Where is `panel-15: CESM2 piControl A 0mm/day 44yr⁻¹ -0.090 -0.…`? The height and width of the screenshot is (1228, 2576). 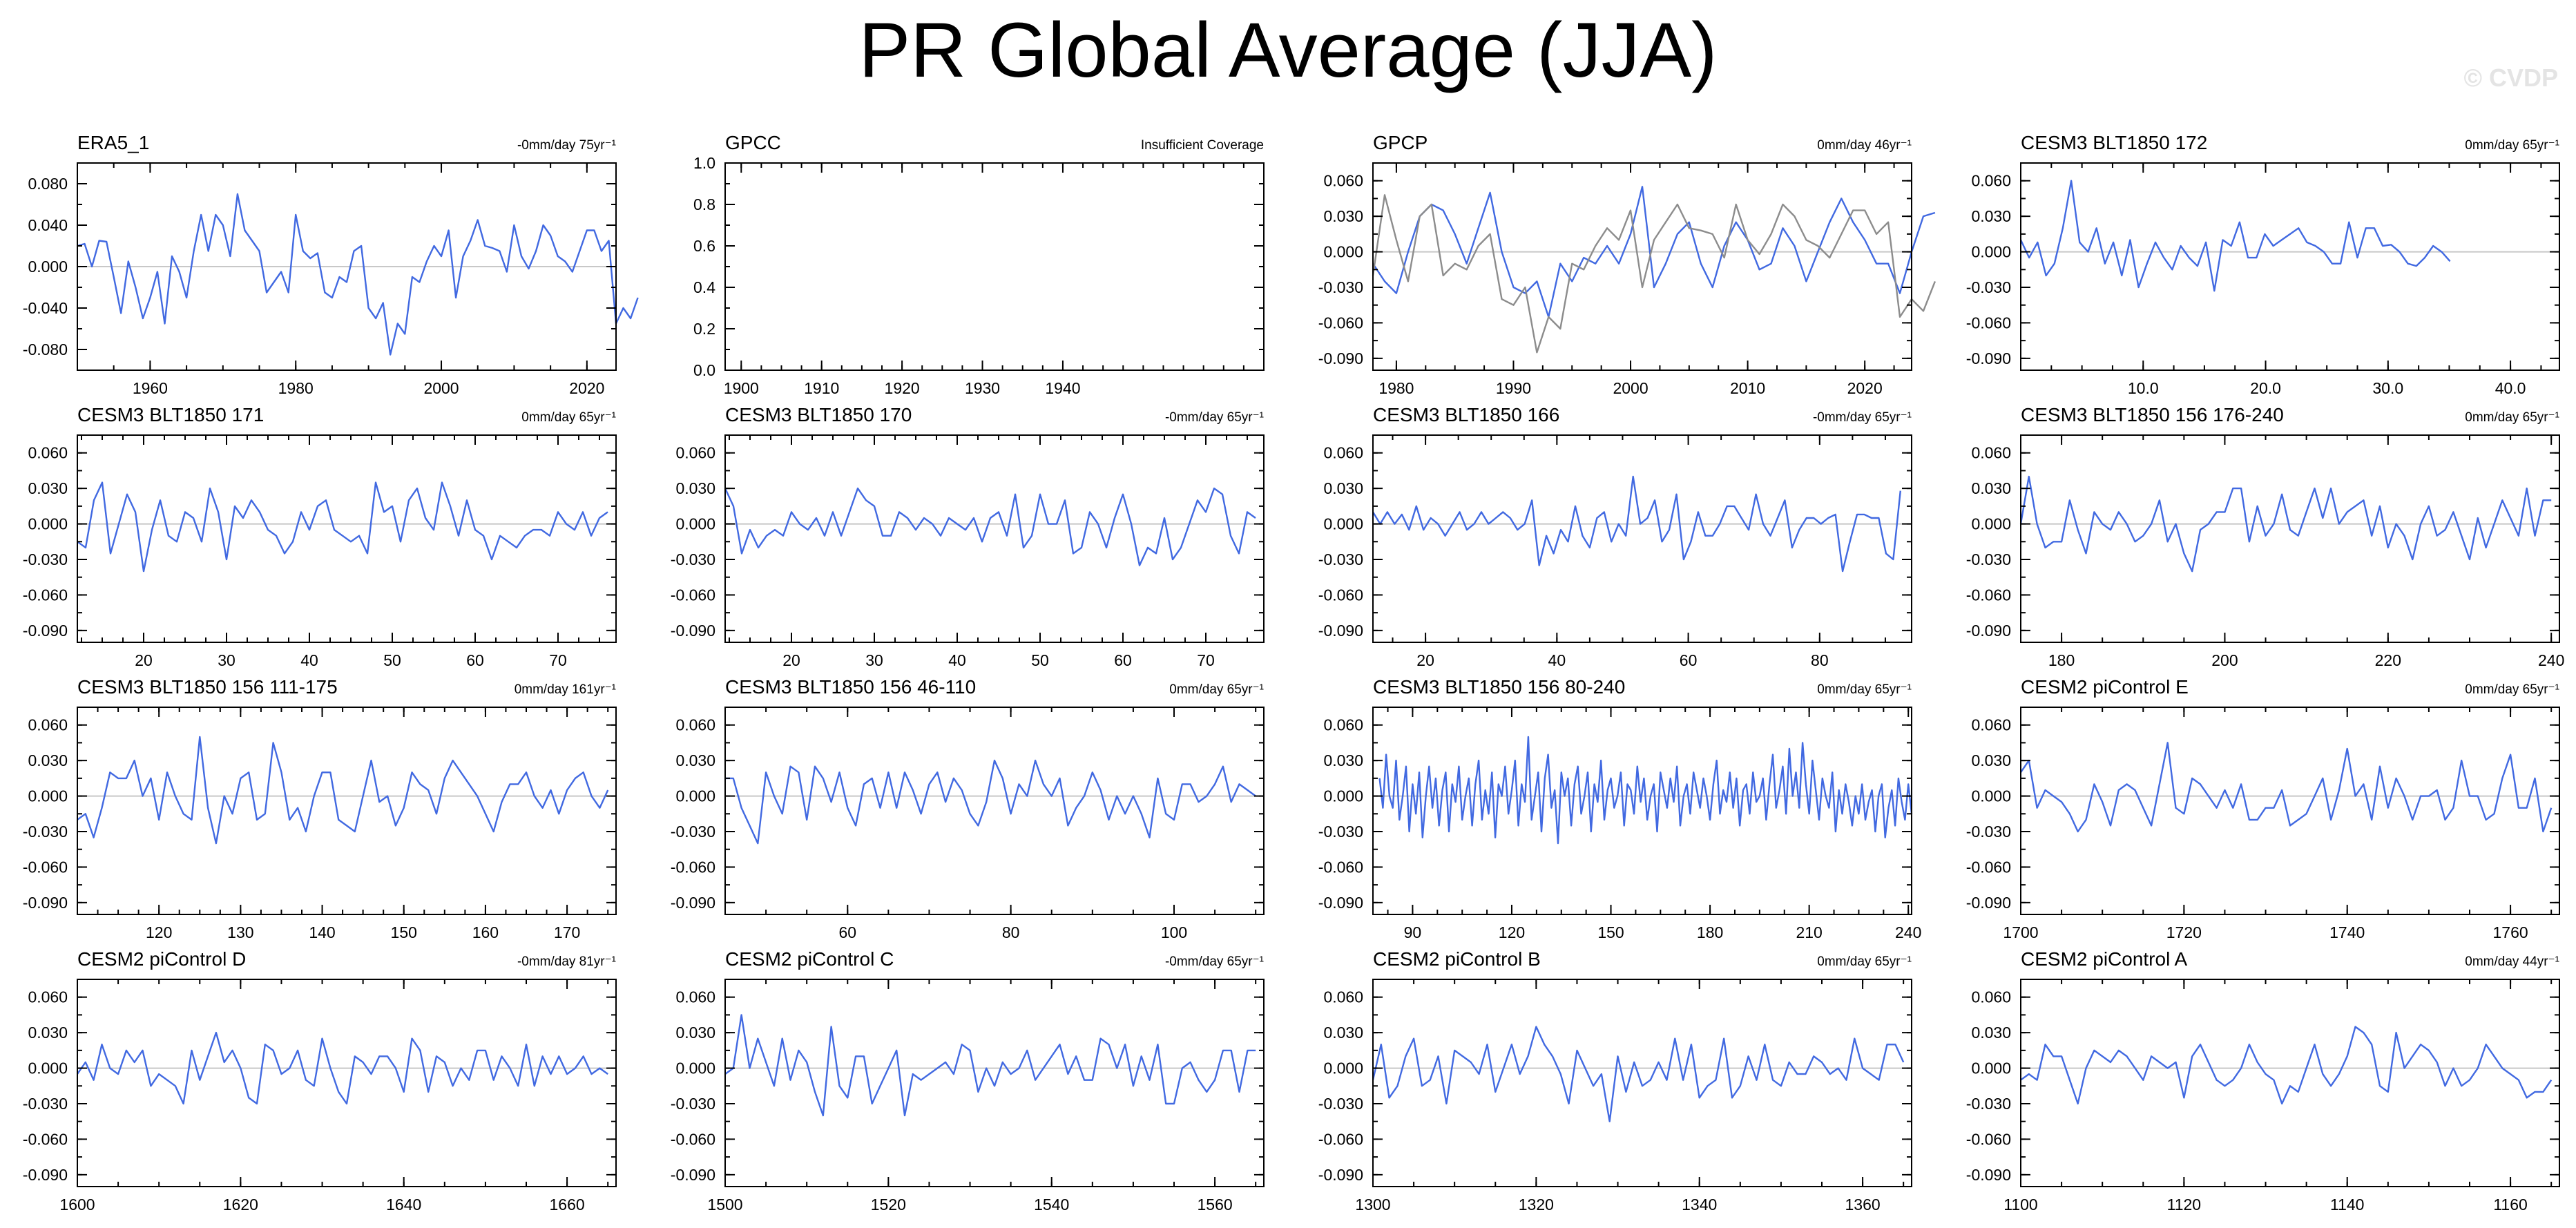 panel-15: CESM2 piControl A 0mm/day 44yr⁻¹ -0.090 -0.… is located at coordinates (2263, 1080).